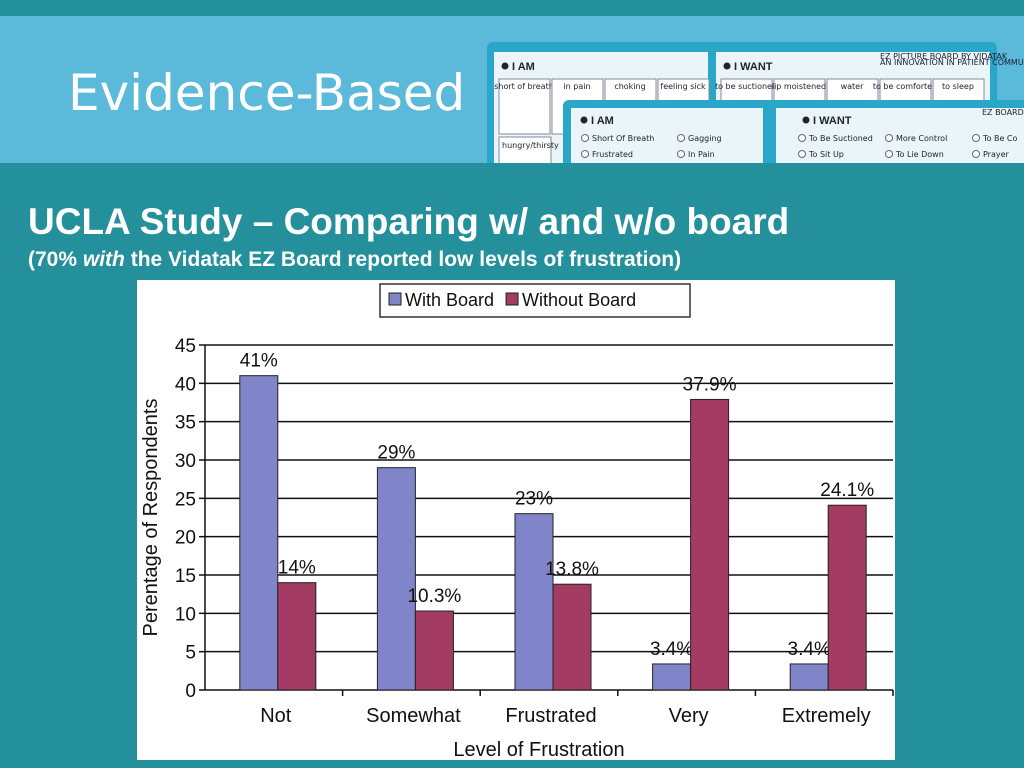 Image resolution: width=1024 pixels, height=768 pixels. What do you see at coordinates (1000, 138) in the screenshot?
I see `board-option: To Be Co` at bounding box center [1000, 138].